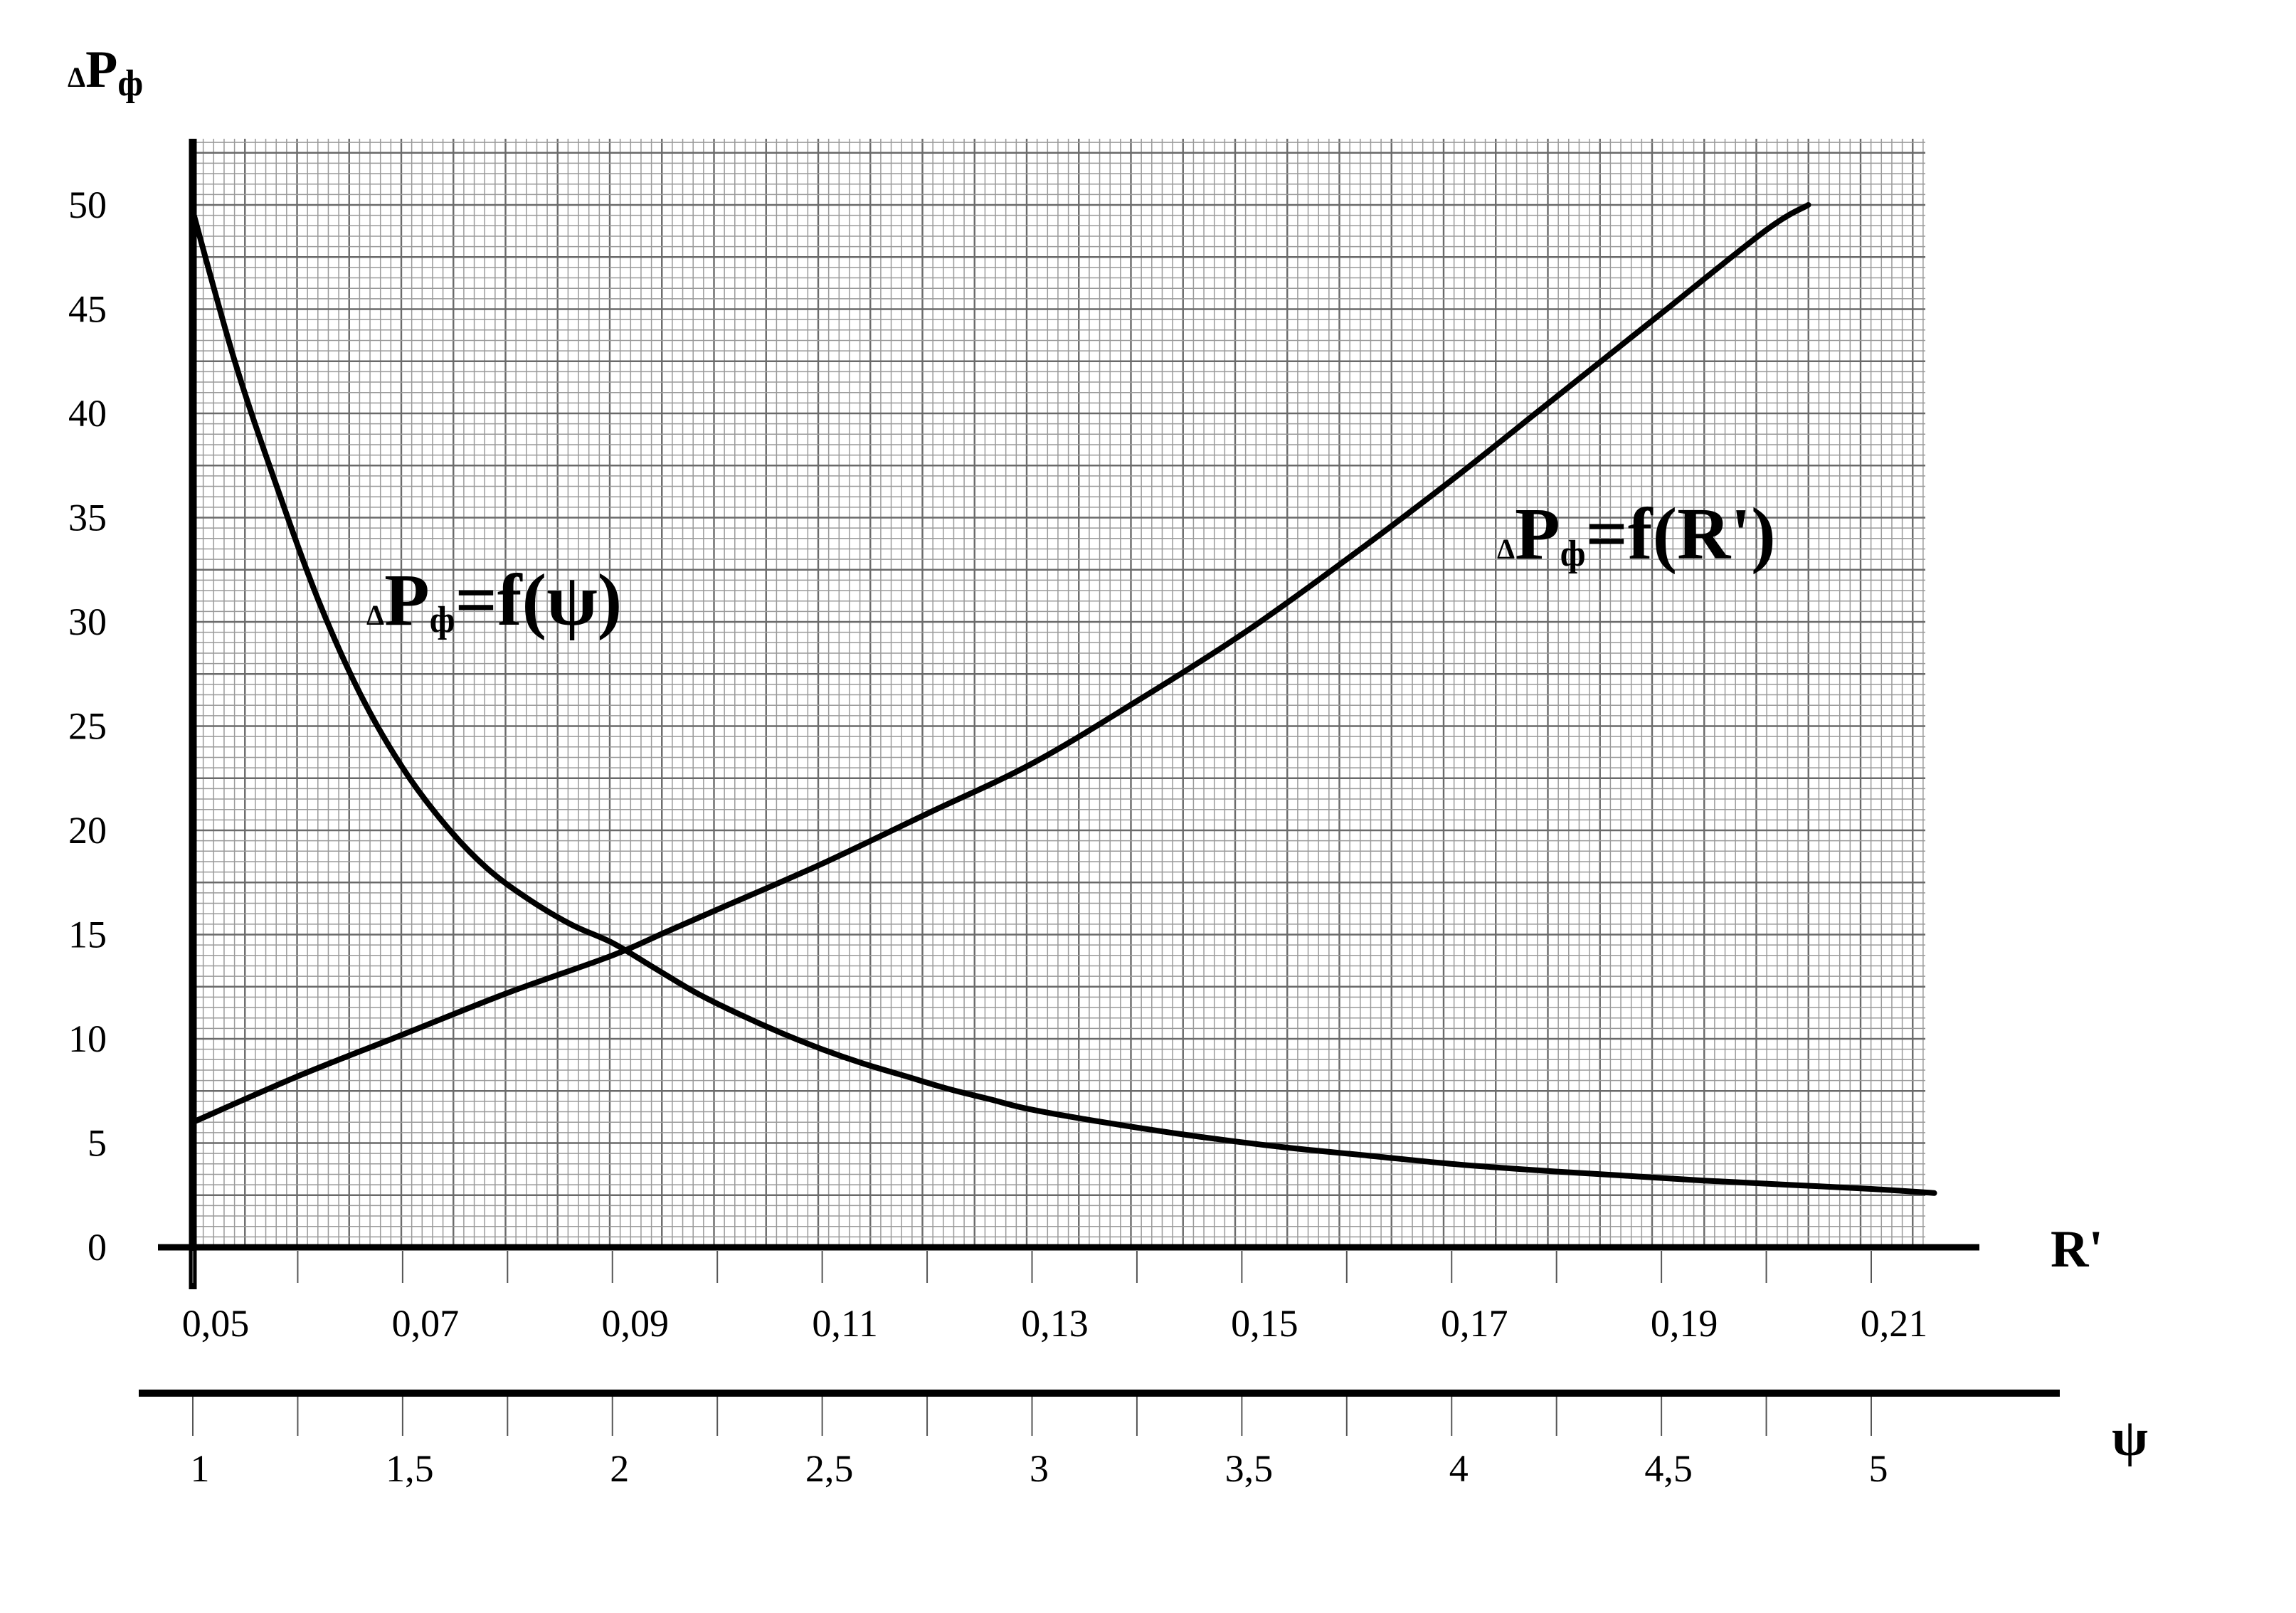 Image resolution: width=2296 pixels, height=1613 pixels. I want to click on x-bottom-tick-label: 3, so click(1039, 1468).